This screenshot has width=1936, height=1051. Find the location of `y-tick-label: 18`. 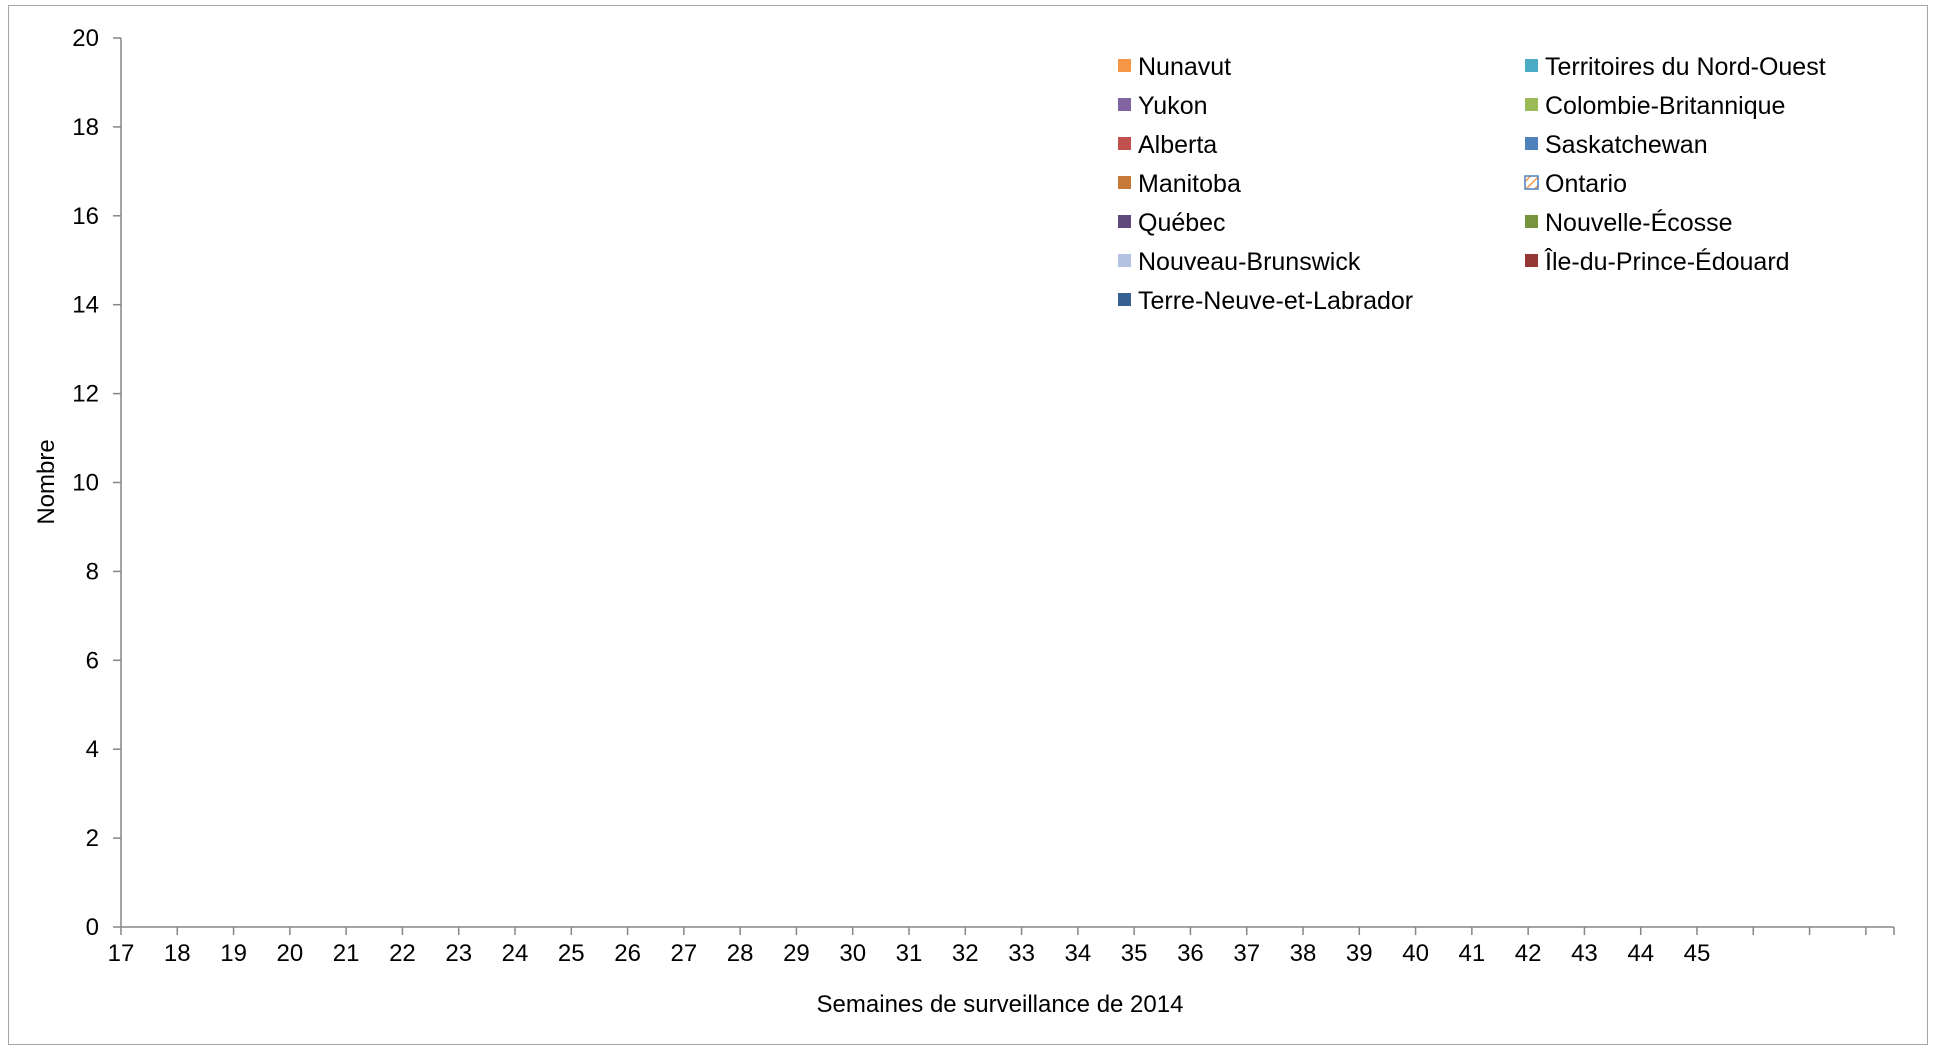

y-tick-label: 18 is located at coordinates (85, 127).